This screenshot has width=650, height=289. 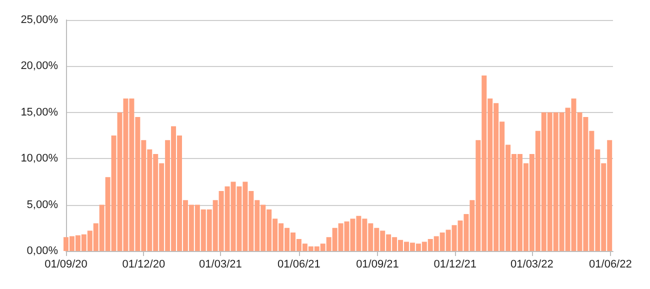 I want to click on x-tick-label: 01/03/22, so click(x=532, y=264).